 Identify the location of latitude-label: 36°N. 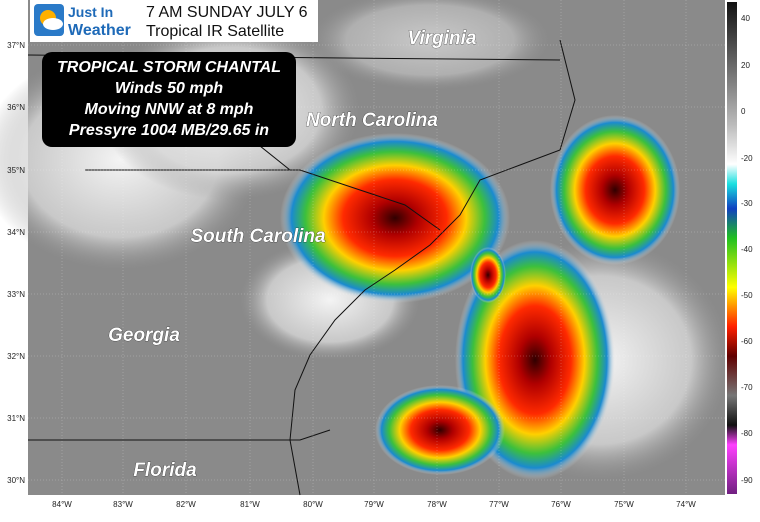
(16, 107).